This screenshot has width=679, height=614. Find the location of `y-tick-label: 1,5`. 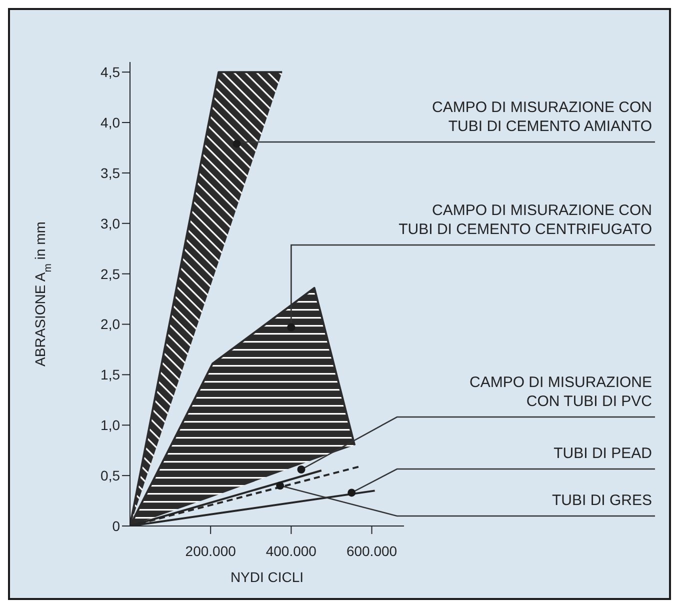

y-tick-label: 1,5 is located at coordinates (110, 374).